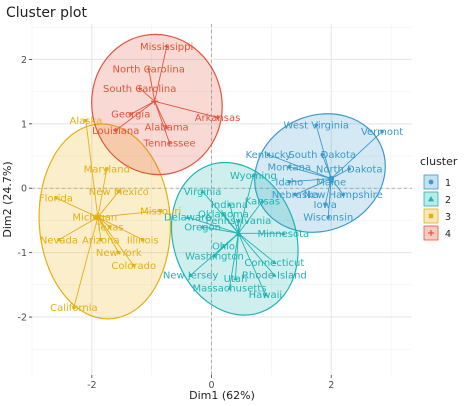 The height and width of the screenshot is (406, 474). I want to click on point-label: Indiana, so click(229, 205).